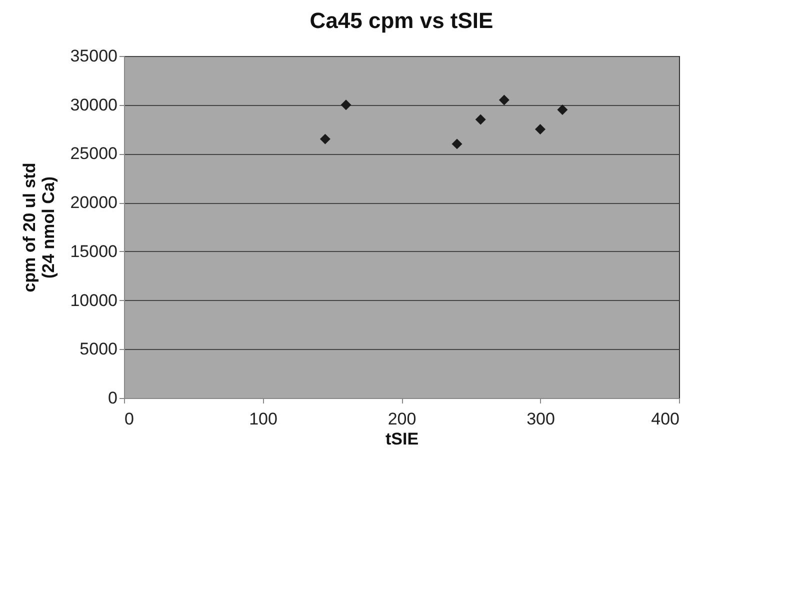 The height and width of the screenshot is (590, 803). I want to click on y-tick-label: 25000, so click(94, 154).